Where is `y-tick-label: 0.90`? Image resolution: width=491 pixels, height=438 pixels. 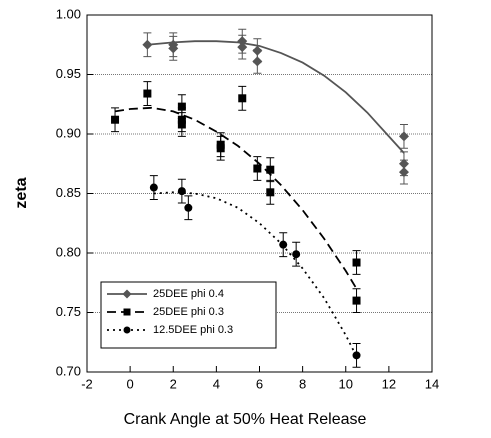 y-tick-label: 0.90 is located at coordinates (68, 132).